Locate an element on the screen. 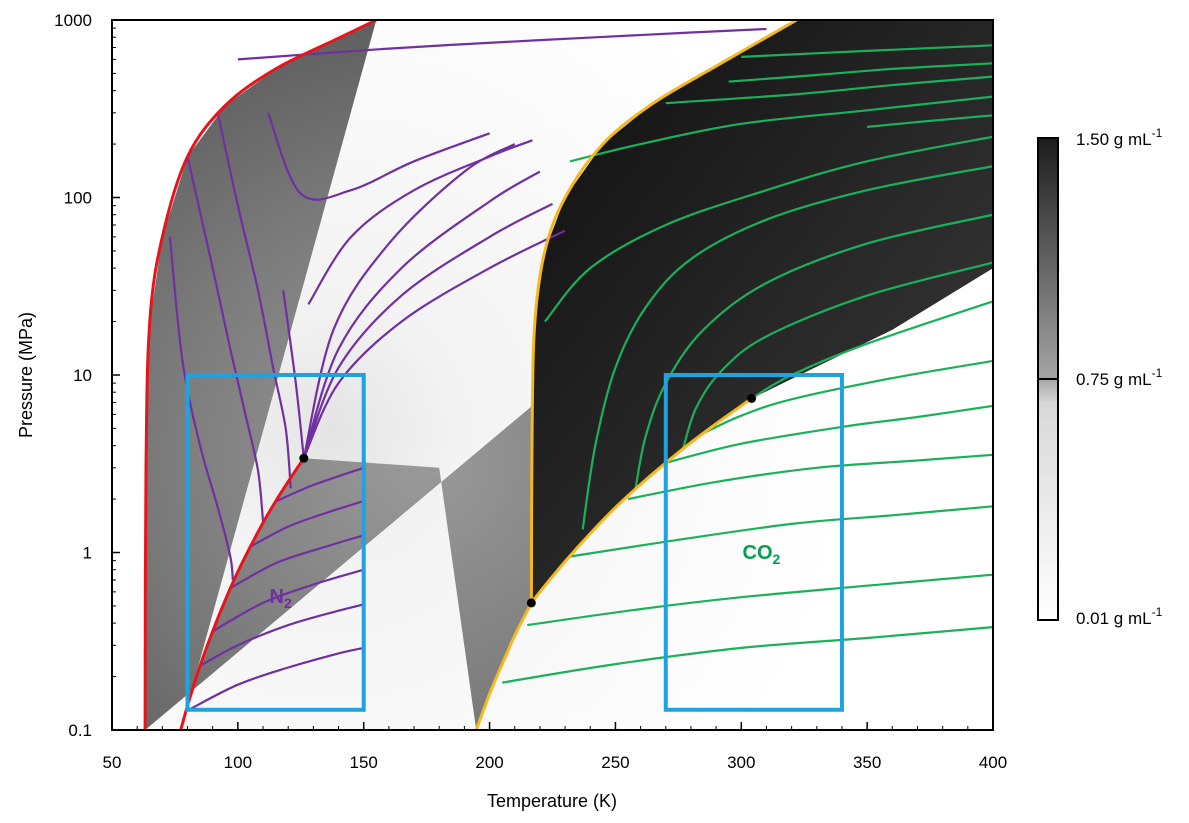  y-tick-label: 1 is located at coordinates (87, 553).